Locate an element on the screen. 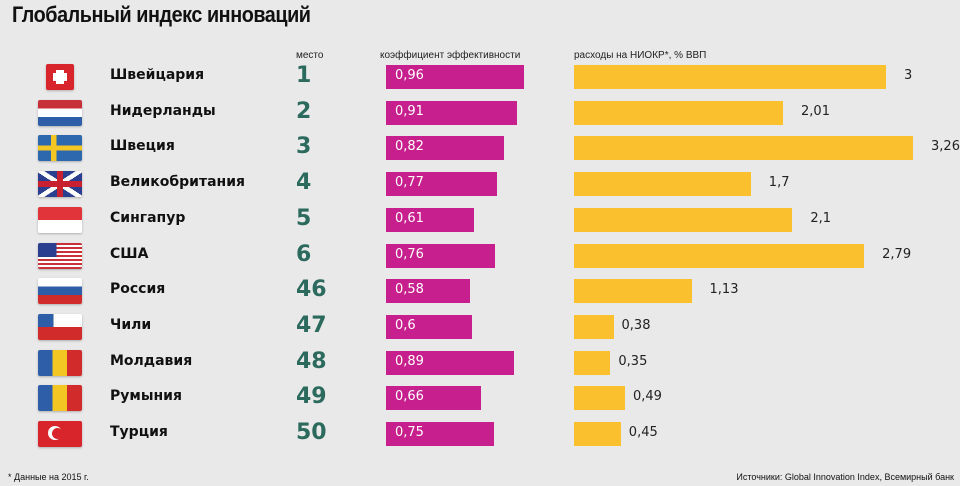  flag-switzerland-icon is located at coordinates (60, 77).